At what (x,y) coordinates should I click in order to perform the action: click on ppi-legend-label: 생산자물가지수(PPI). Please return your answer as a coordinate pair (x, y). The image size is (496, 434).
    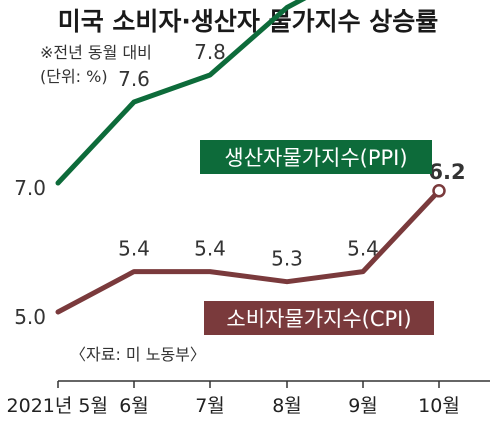
    Looking at the image, I should click on (315, 158).